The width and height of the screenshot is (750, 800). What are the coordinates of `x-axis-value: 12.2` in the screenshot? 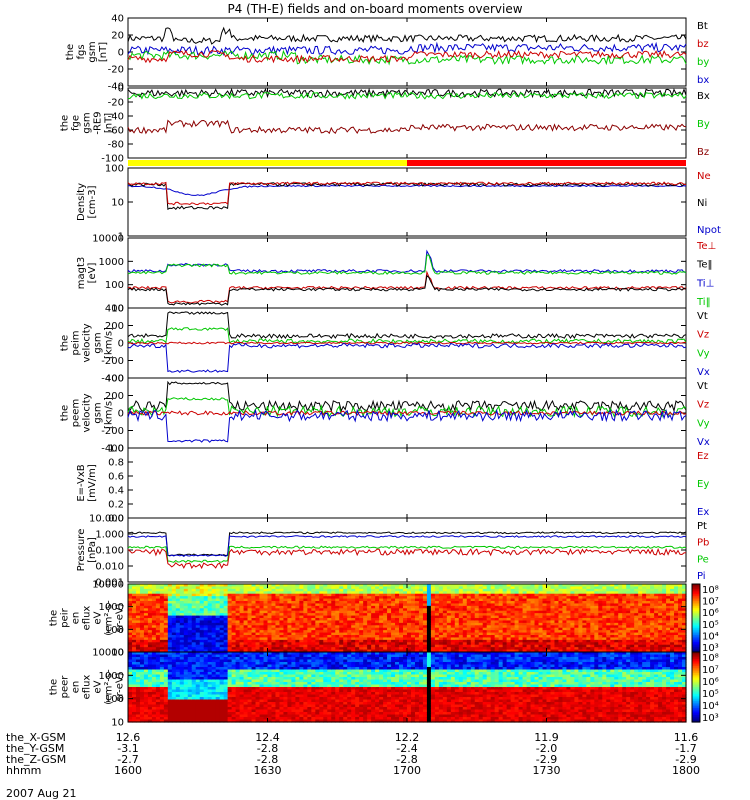 It's located at (407, 737).